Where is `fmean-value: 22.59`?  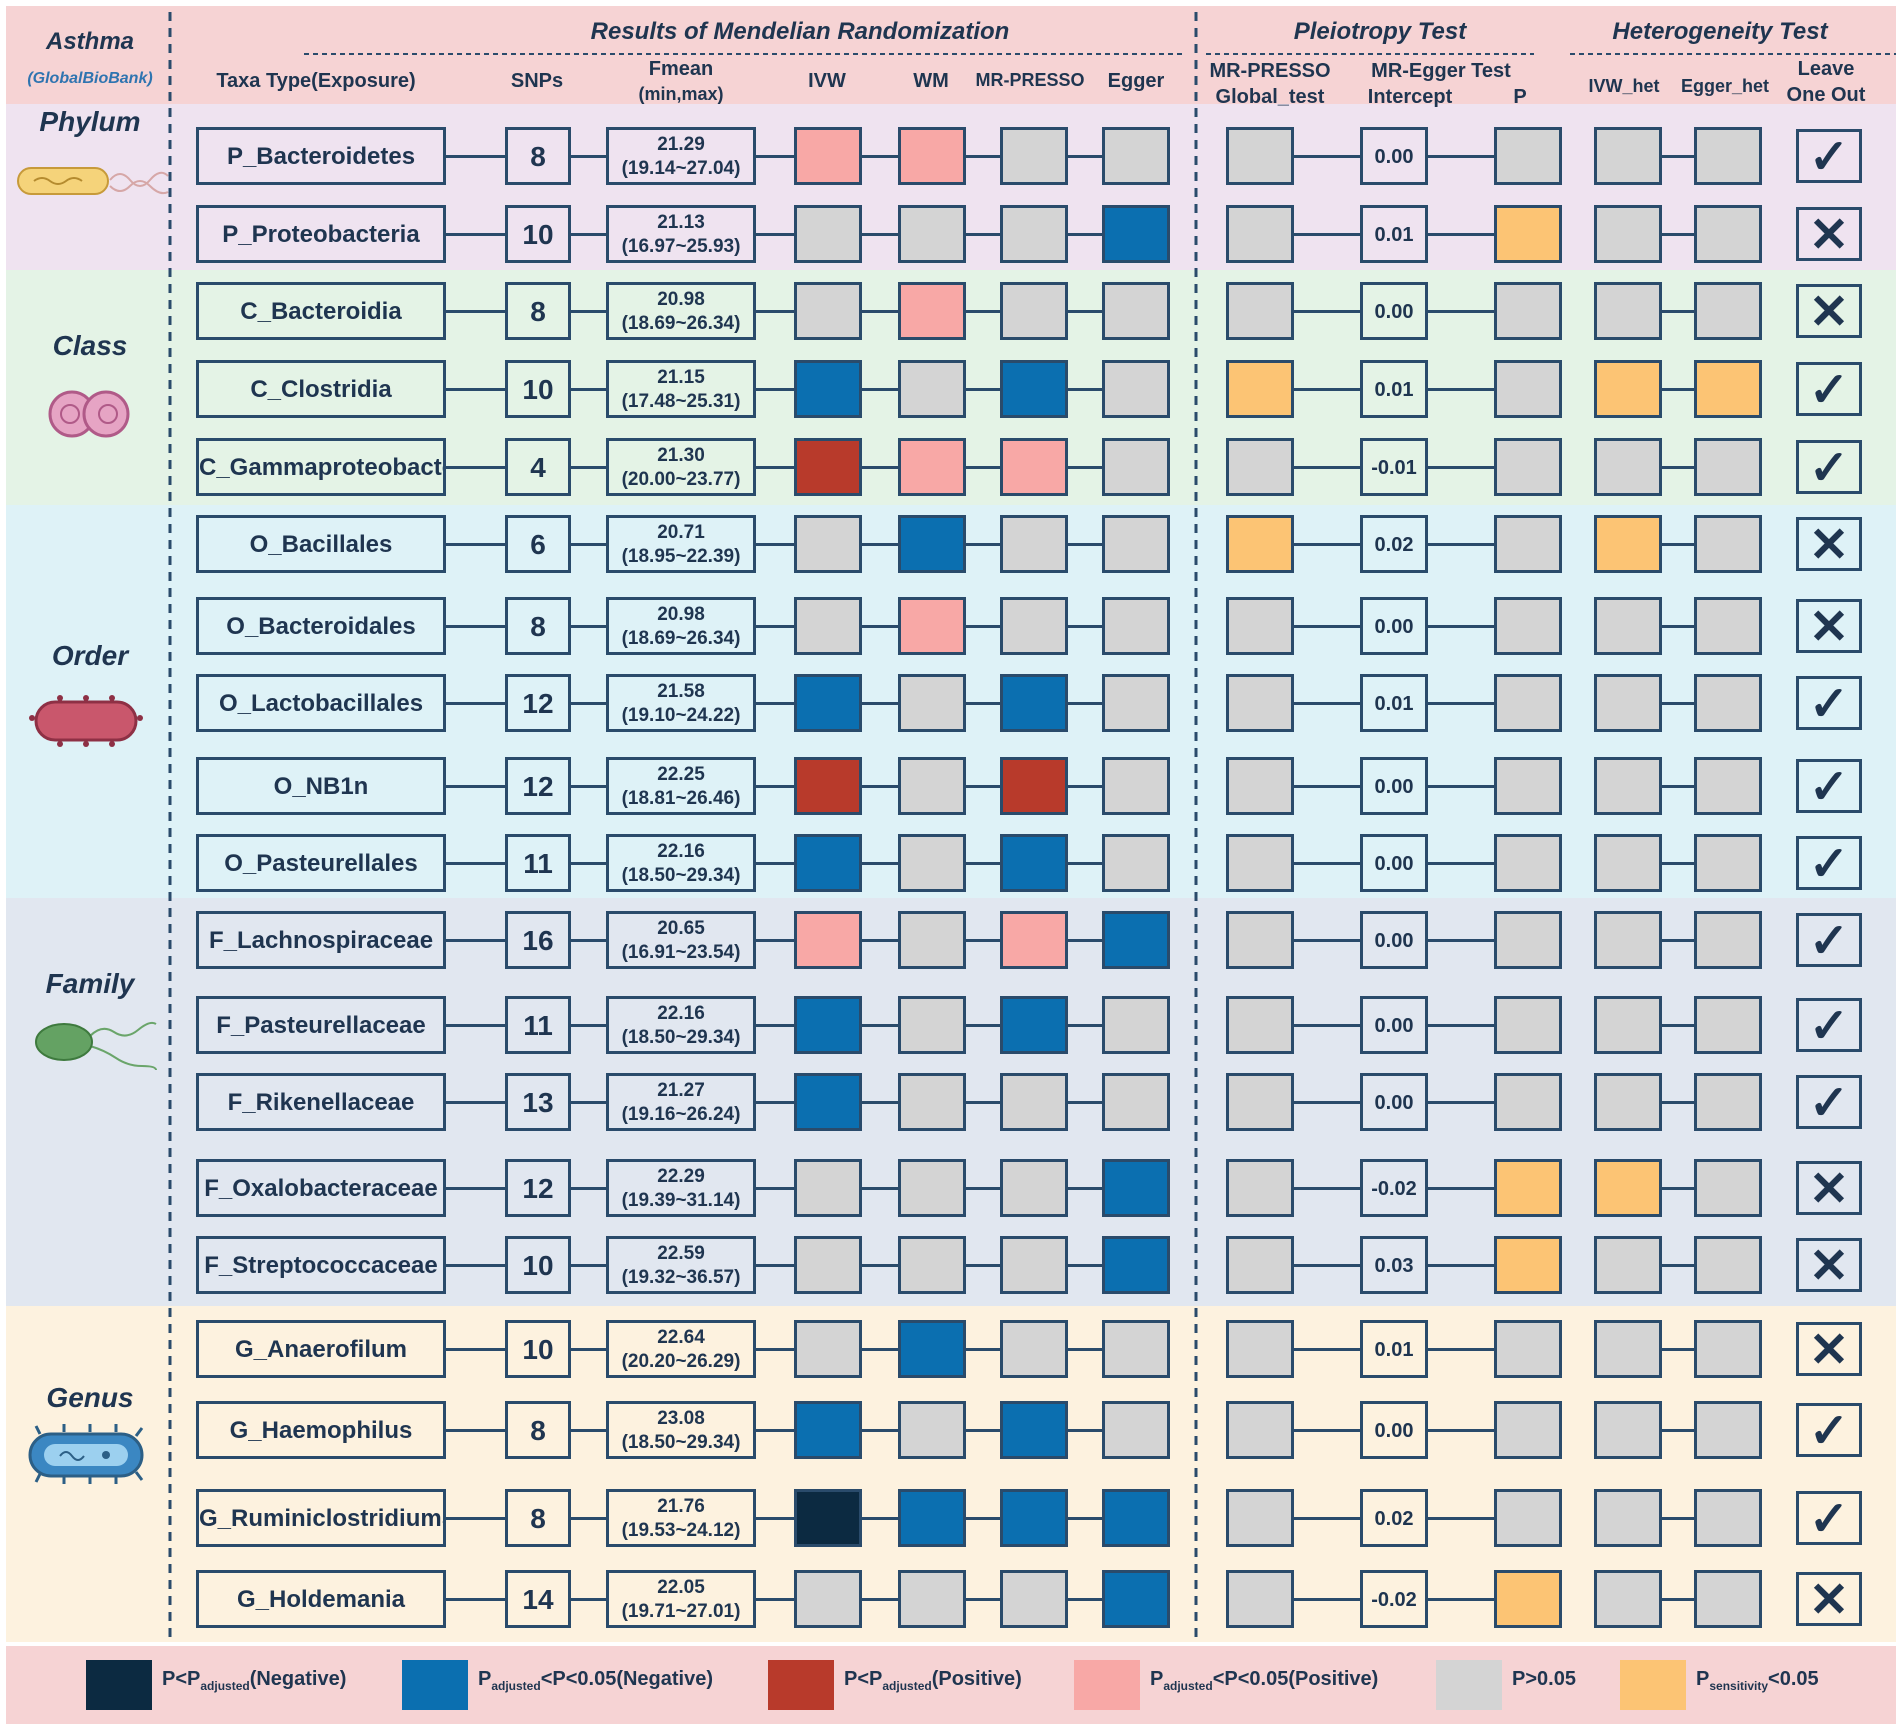 fmean-value: 22.59 is located at coordinates (681, 1253).